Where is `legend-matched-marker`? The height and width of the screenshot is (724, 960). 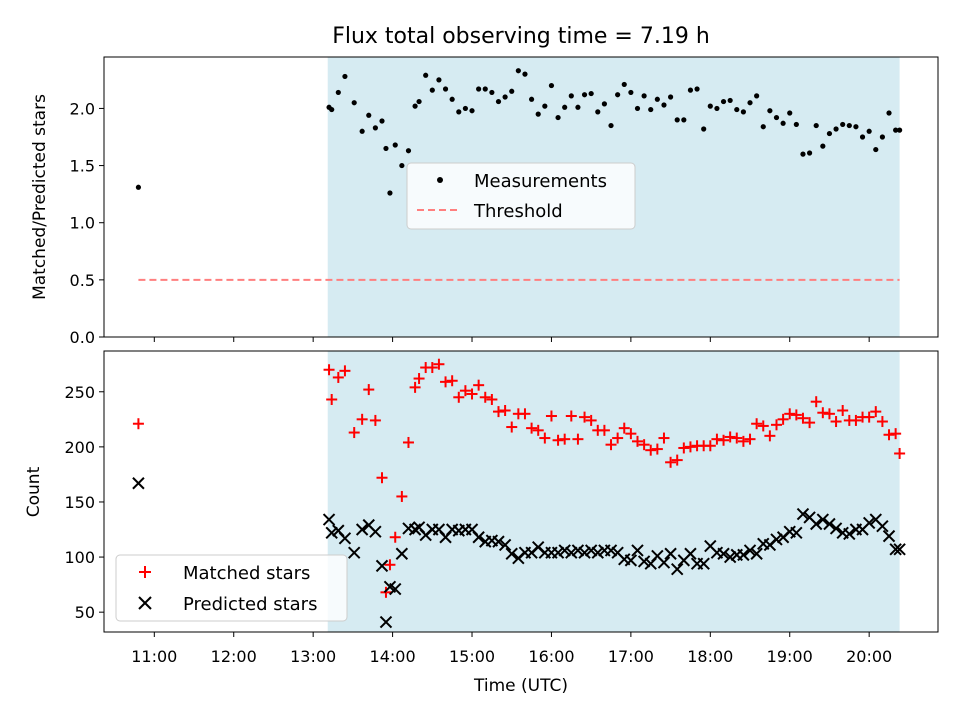 legend-matched-marker is located at coordinates (145, 572).